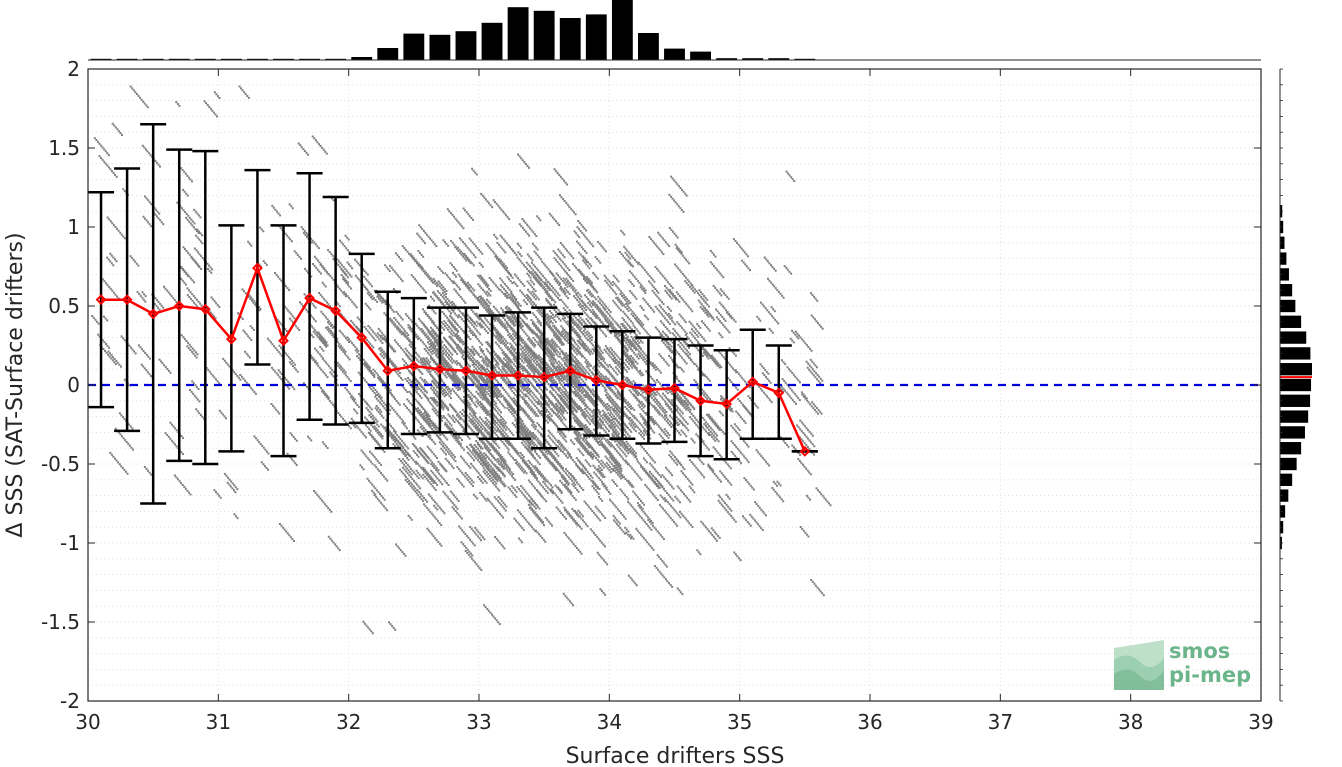 This screenshot has width=1342, height=767. What do you see at coordinates (1210, 675) in the screenshot?
I see `logo-line2: pi-mep` at bounding box center [1210, 675].